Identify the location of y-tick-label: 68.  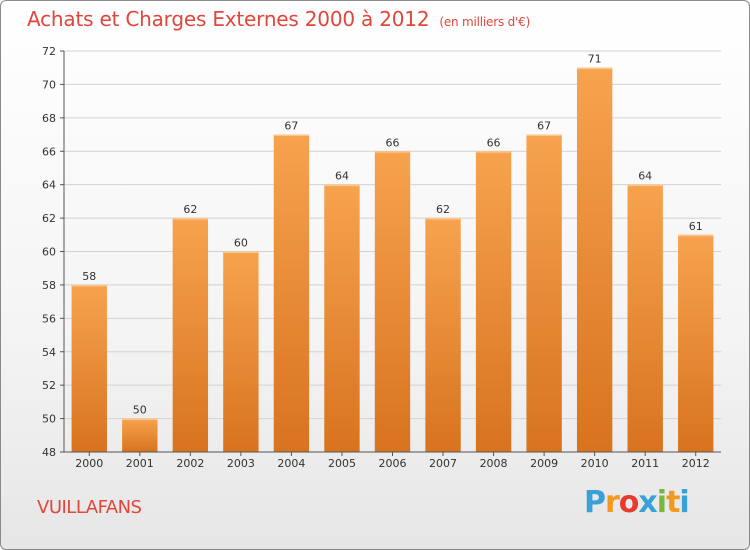
(49, 118).